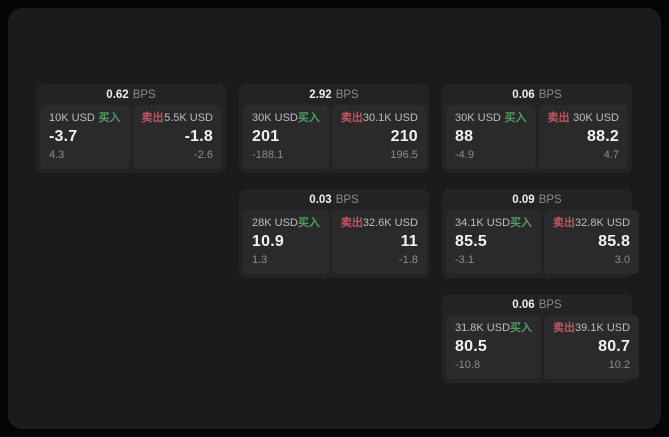  I want to click on buy-change: -3.1, so click(464, 260).